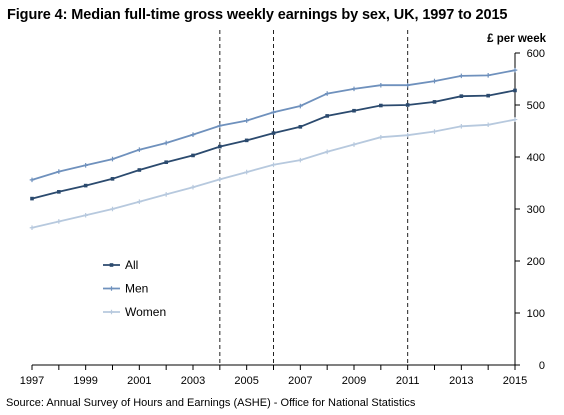 This screenshot has width=564, height=415. Describe the element at coordinates (111, 265) in the screenshot. I see `legend-marker-all` at that location.